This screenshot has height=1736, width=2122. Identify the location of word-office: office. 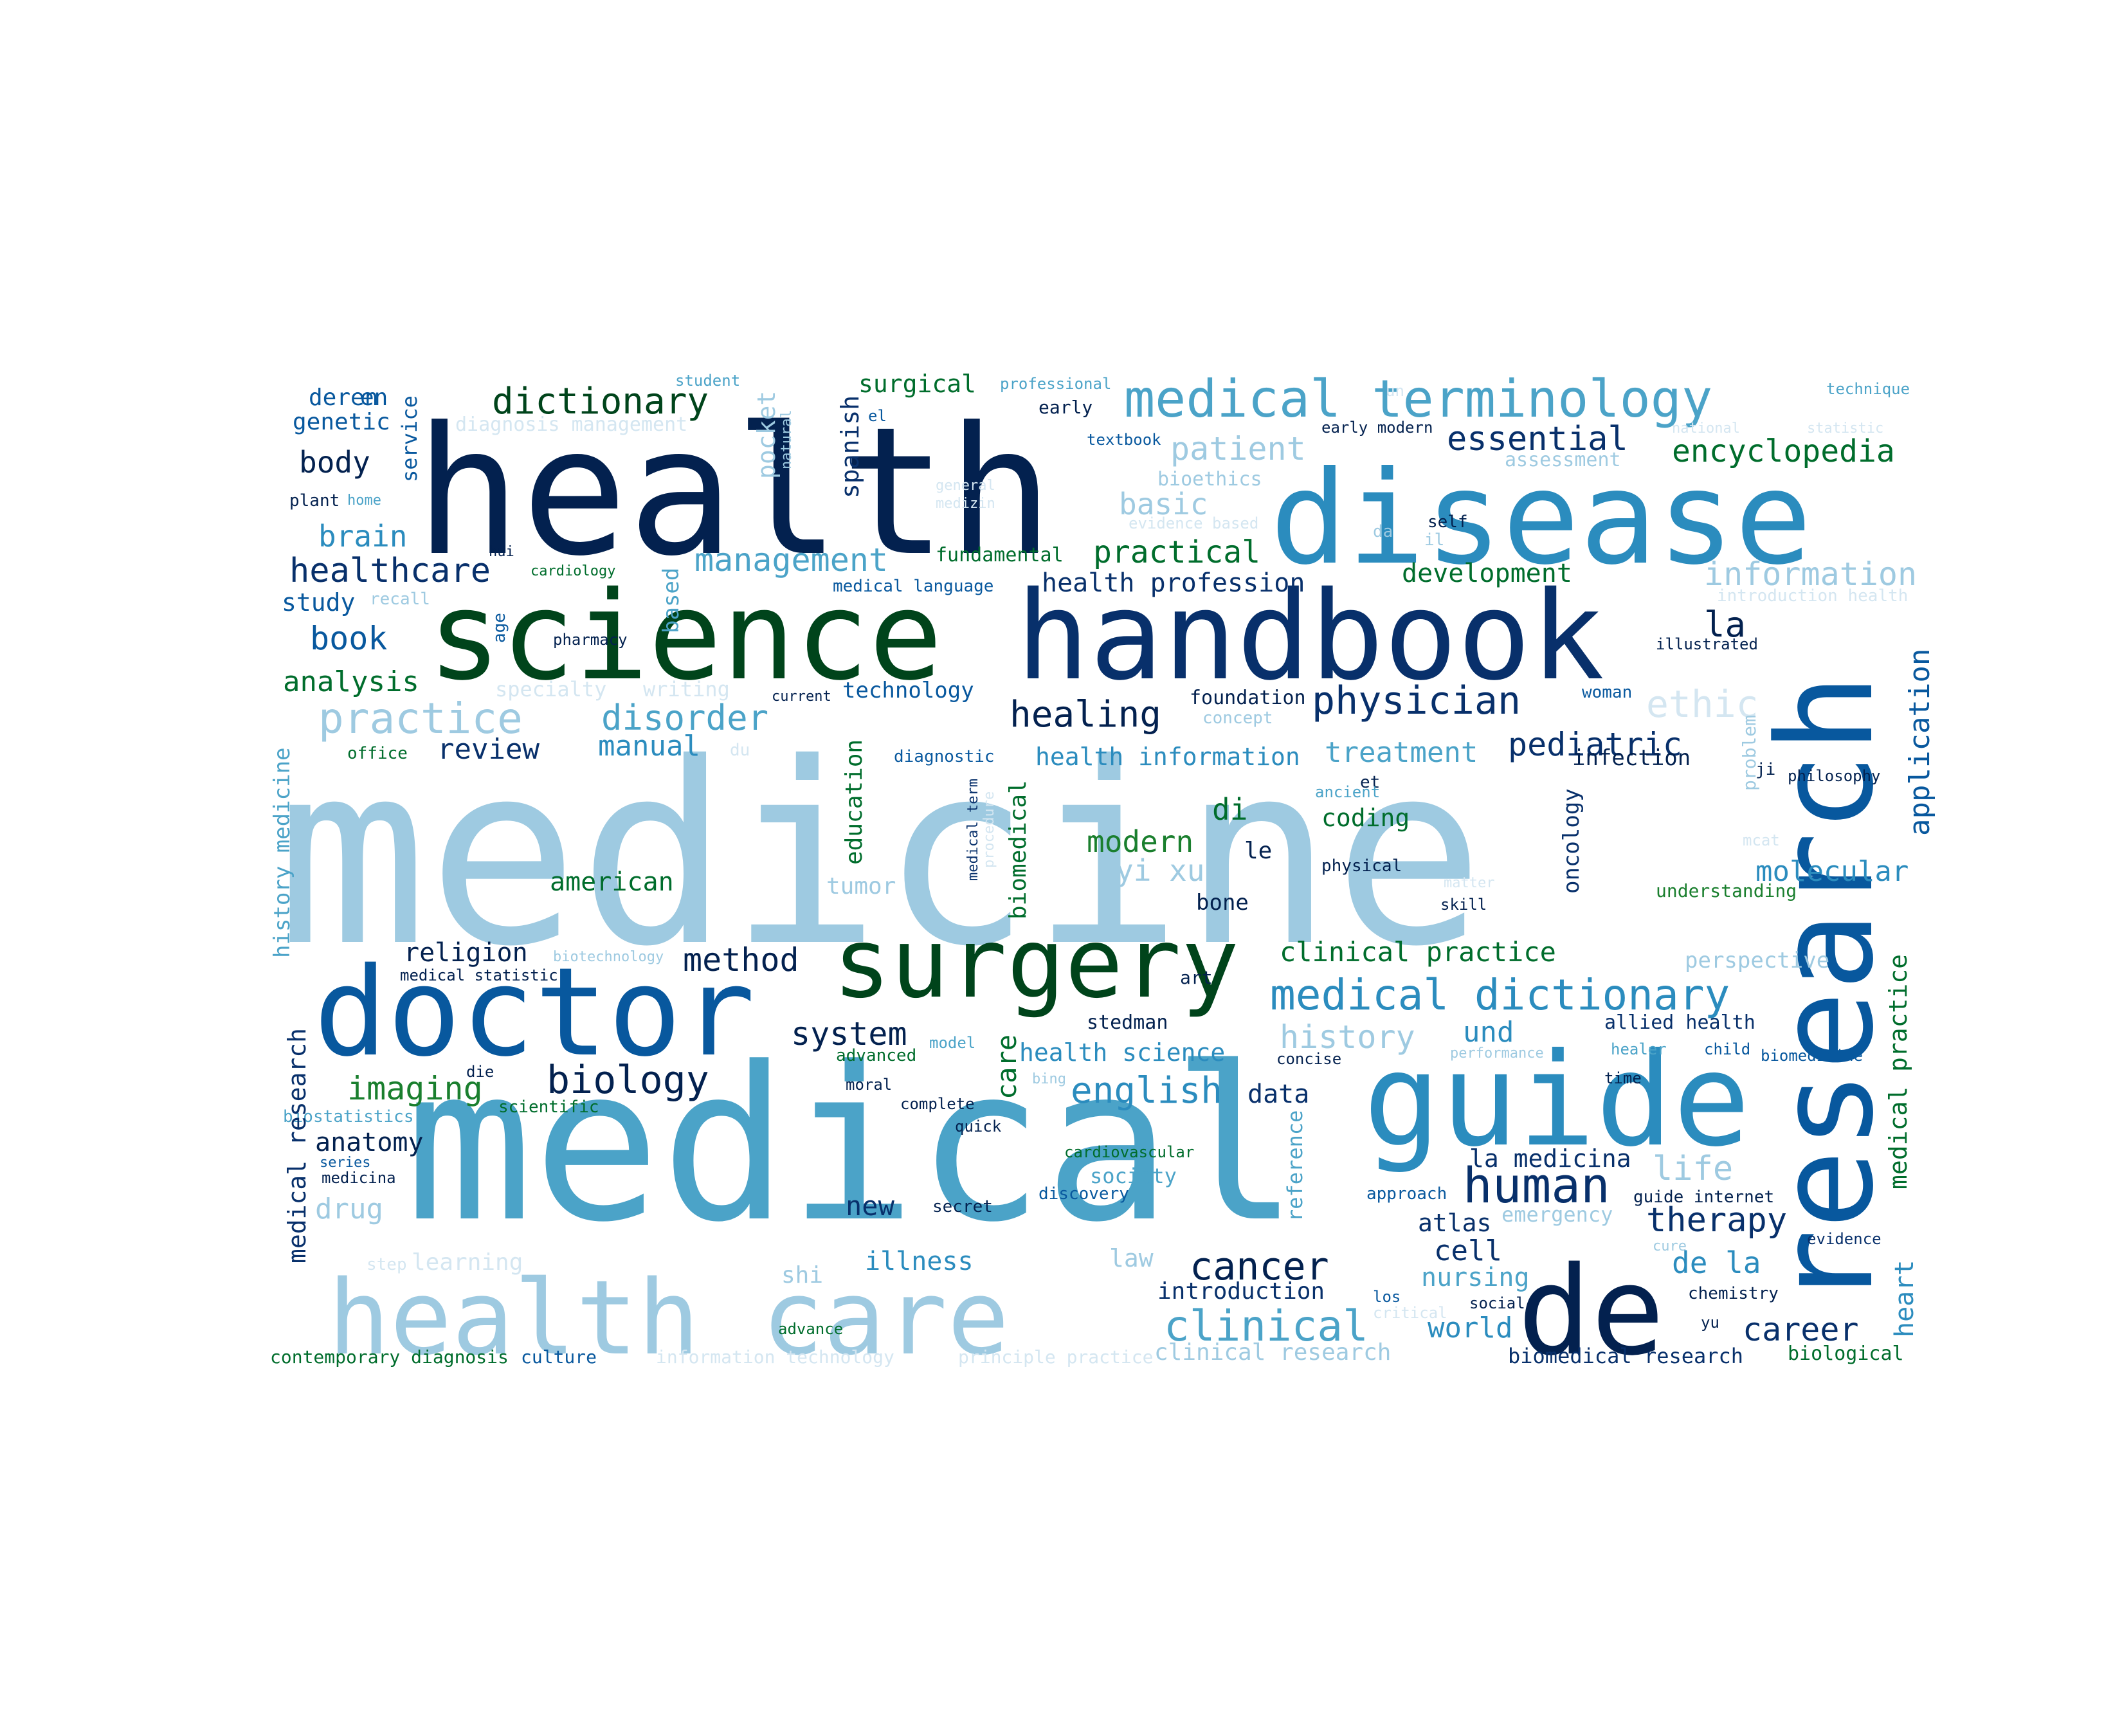
(377, 753).